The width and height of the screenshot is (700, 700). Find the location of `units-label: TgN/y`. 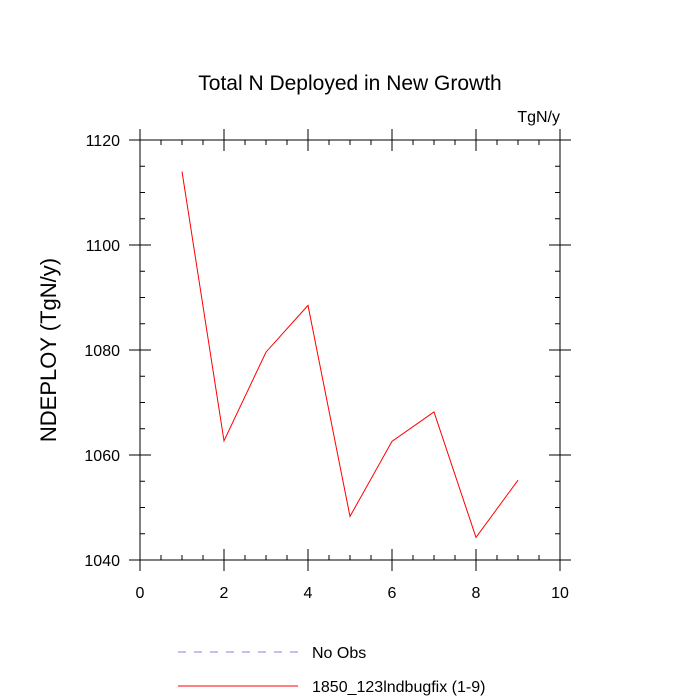

units-label: TgN/y is located at coordinates (538, 117).